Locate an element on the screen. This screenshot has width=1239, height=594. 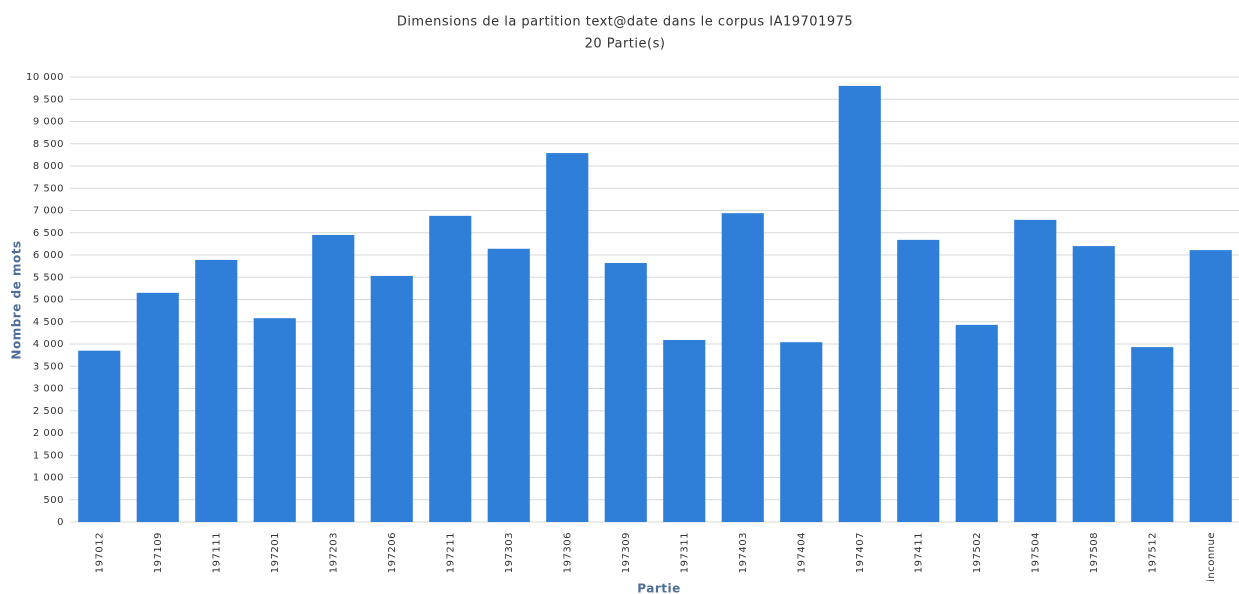
y-tick-label: 6 000 is located at coordinates (48, 255).